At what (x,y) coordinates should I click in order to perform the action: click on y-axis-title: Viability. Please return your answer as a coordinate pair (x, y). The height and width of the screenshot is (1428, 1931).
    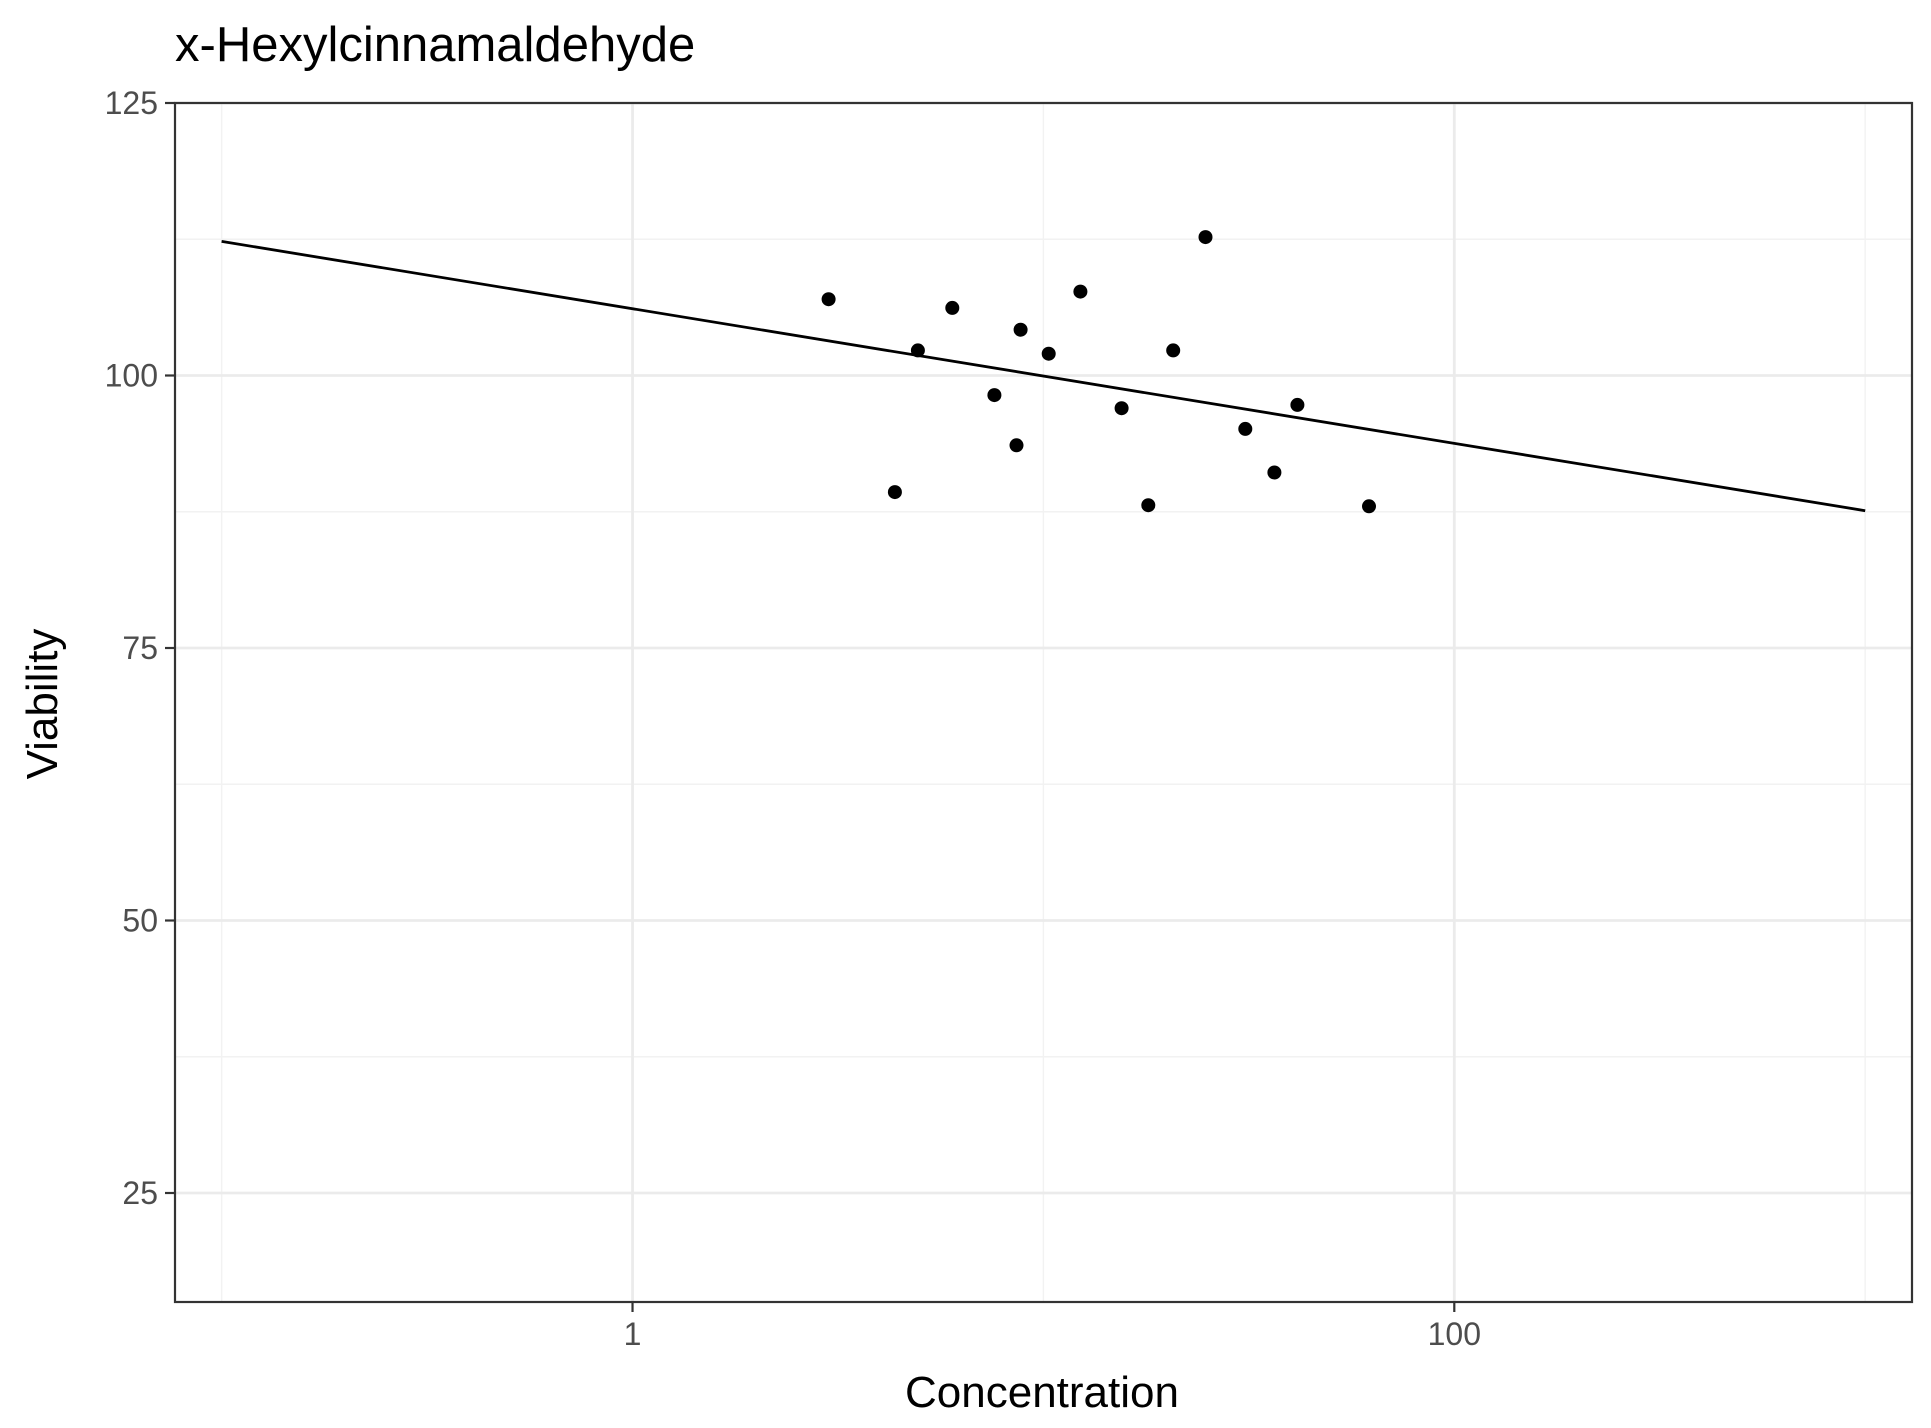
    Looking at the image, I should click on (42, 704).